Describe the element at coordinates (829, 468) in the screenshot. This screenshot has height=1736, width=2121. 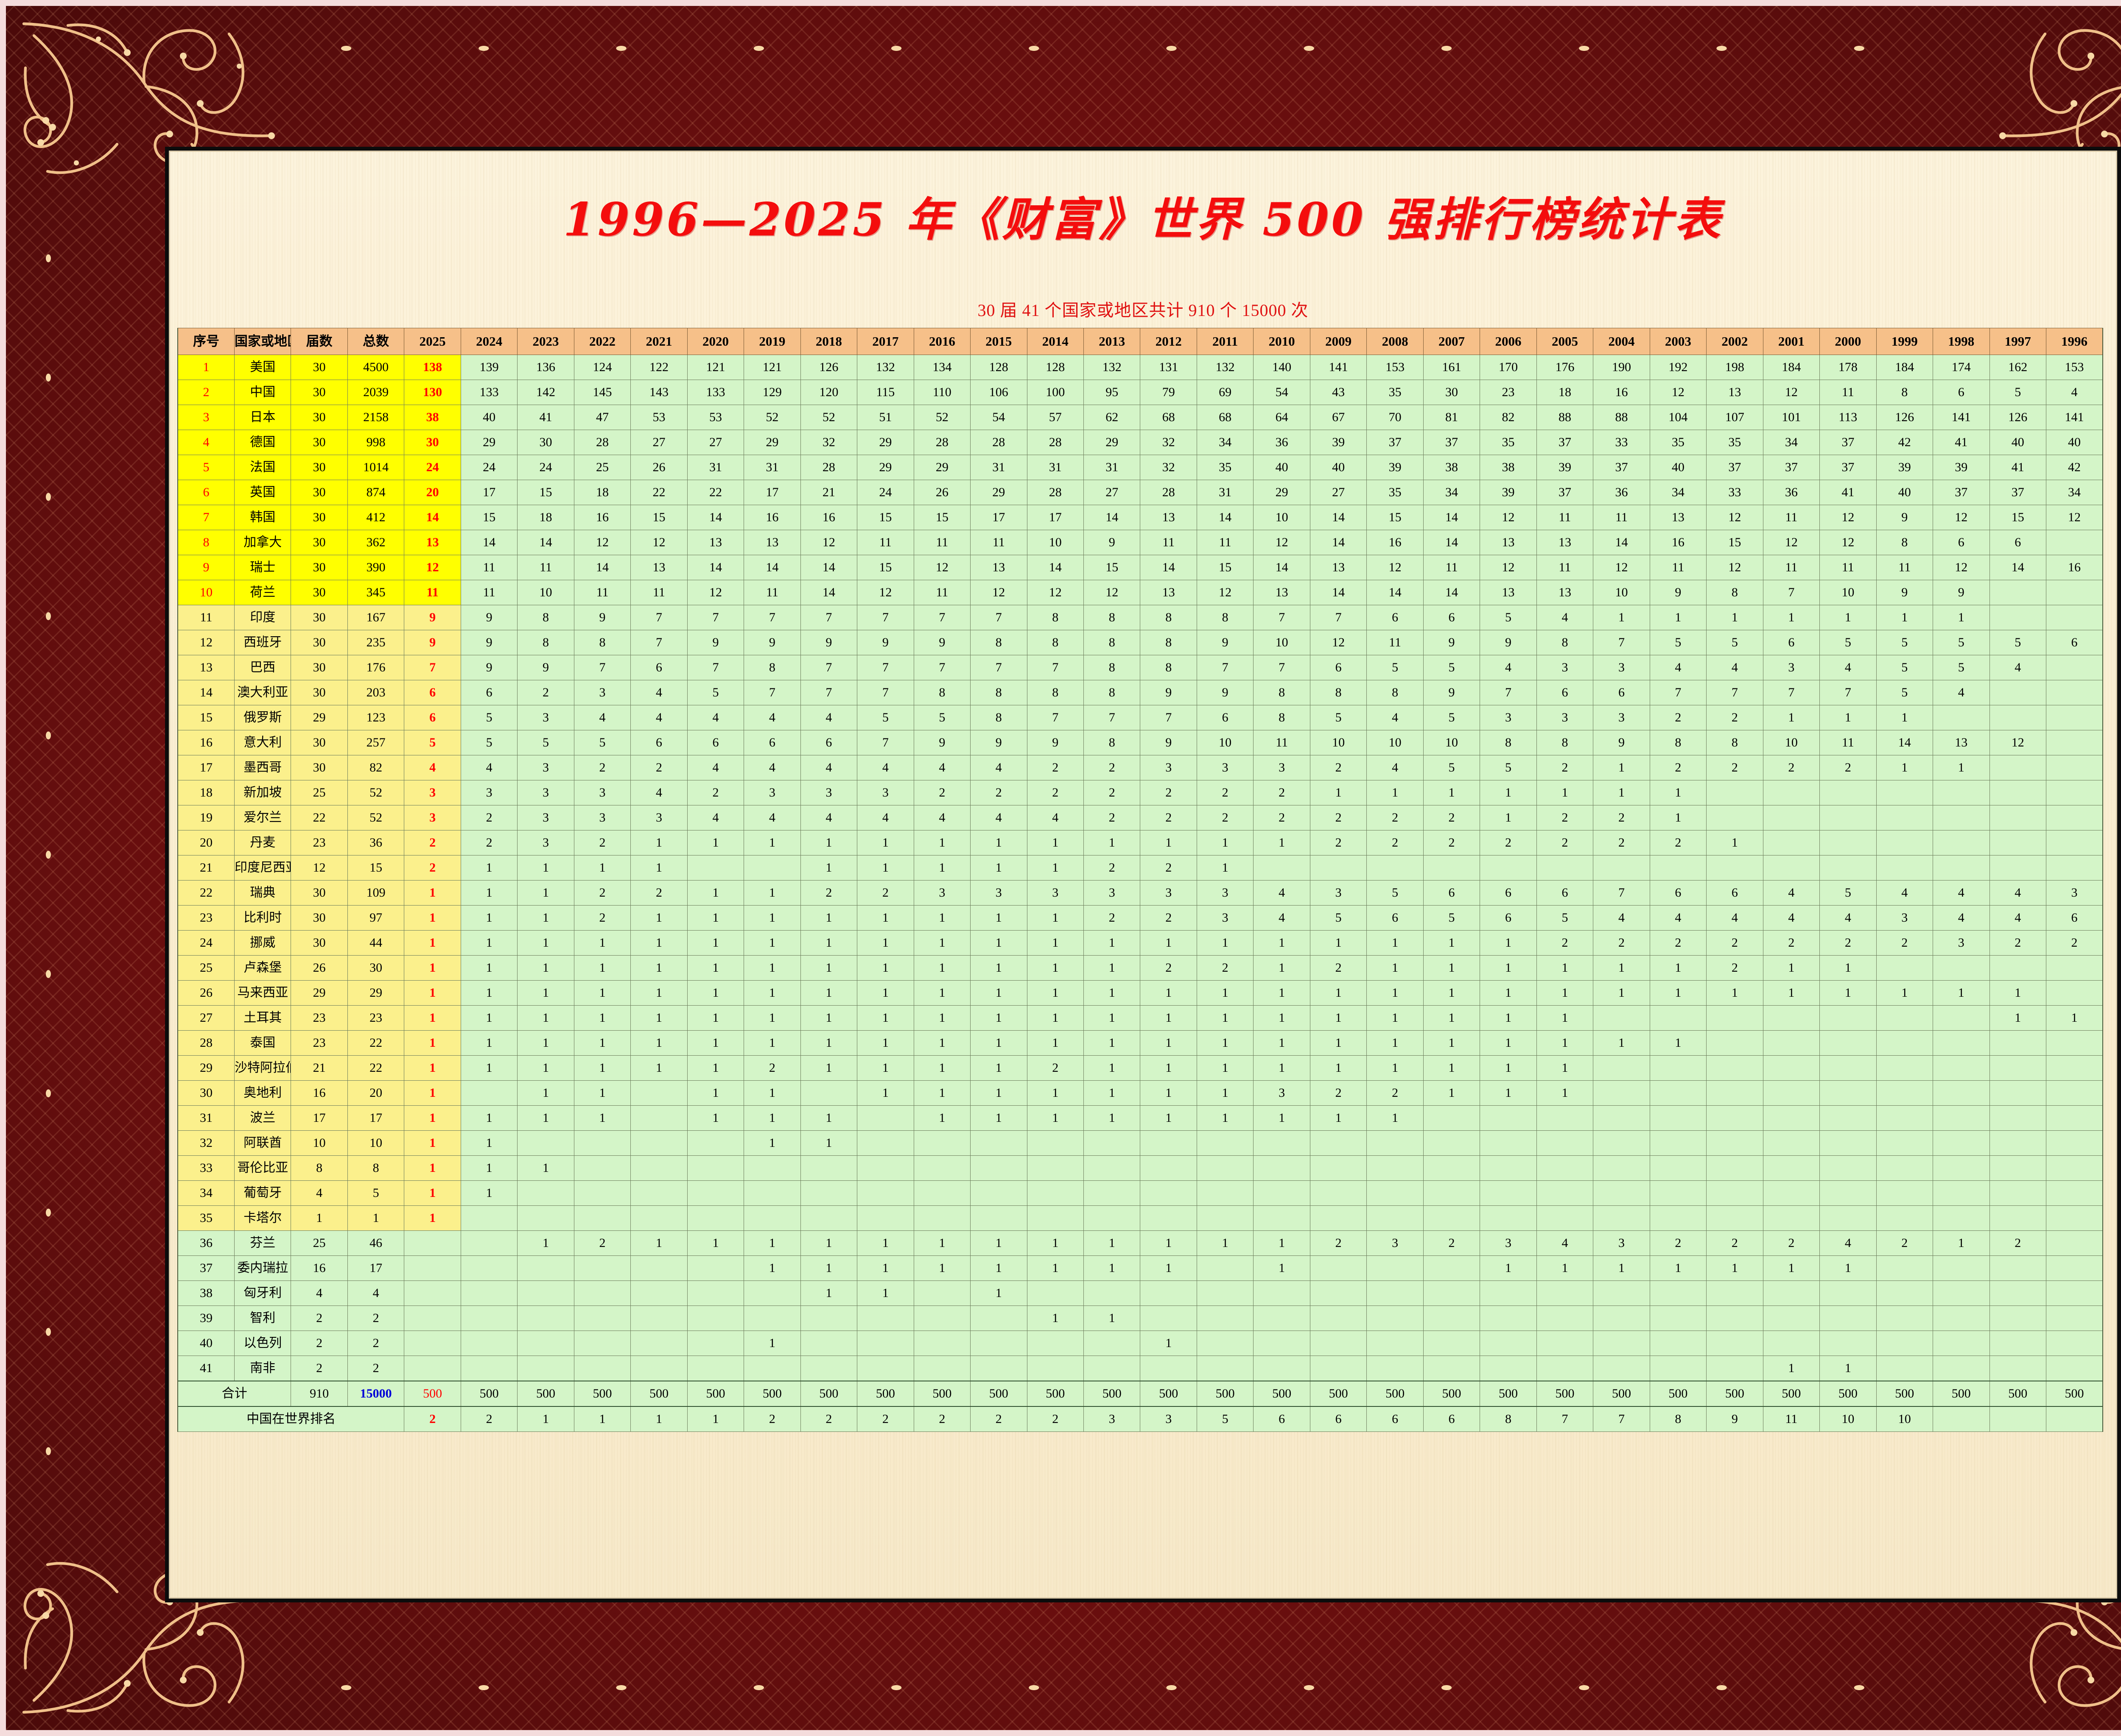
I see `value-2018: 28` at that location.